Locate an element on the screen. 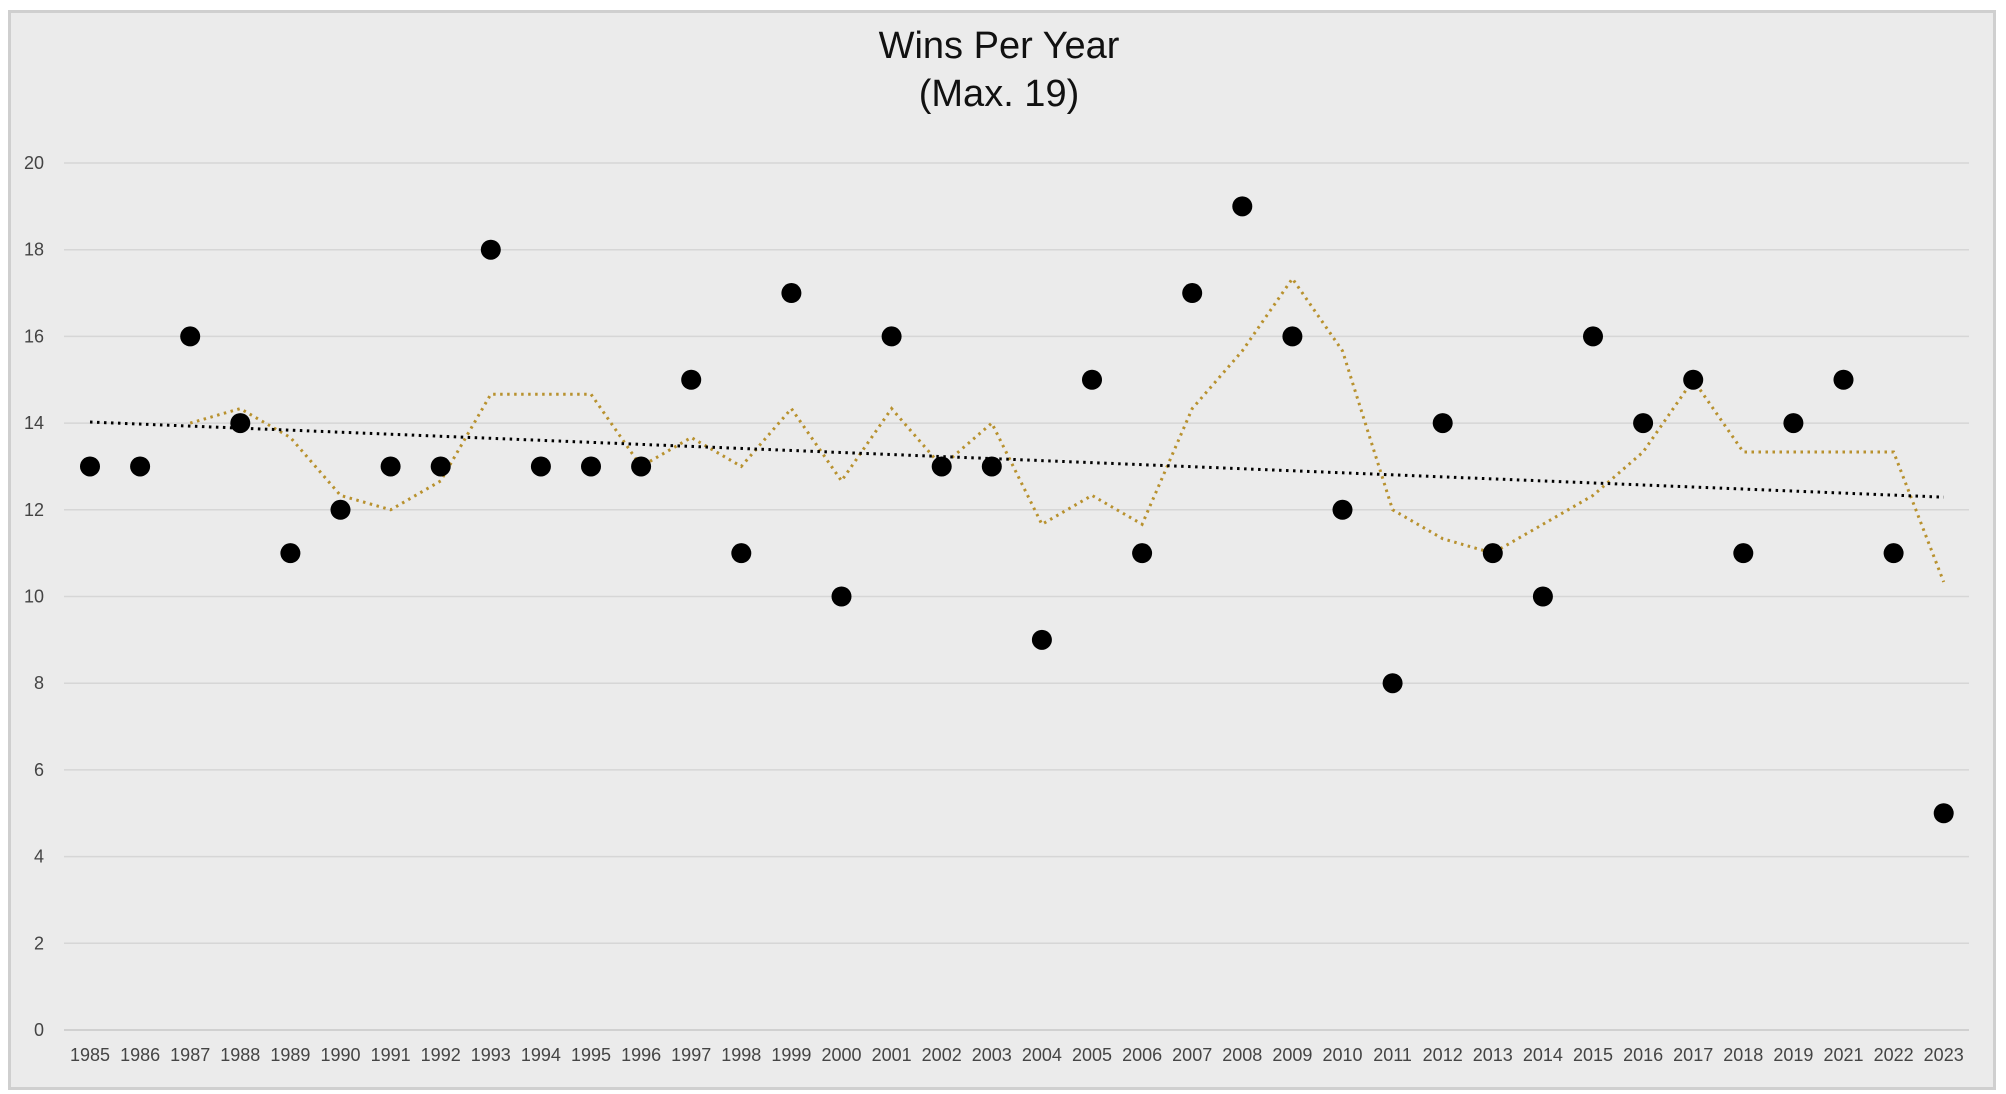 This screenshot has height=1094, width=2006. x-tick-label: 1988 is located at coordinates (240, 1055).